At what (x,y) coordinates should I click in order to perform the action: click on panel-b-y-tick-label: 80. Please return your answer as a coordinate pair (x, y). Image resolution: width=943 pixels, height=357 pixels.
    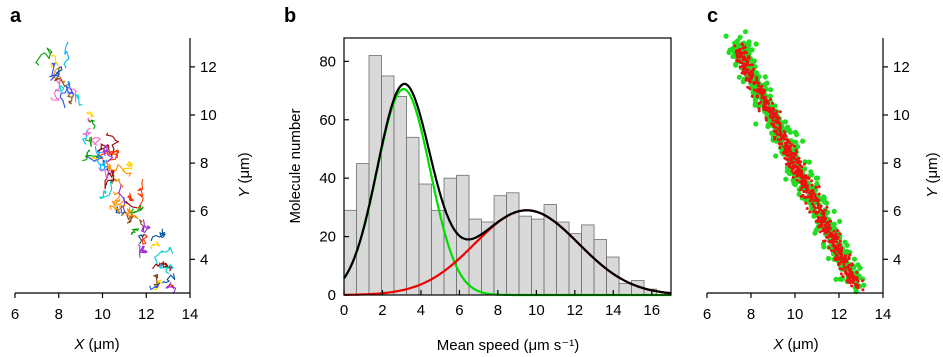
    Looking at the image, I should click on (327, 61).